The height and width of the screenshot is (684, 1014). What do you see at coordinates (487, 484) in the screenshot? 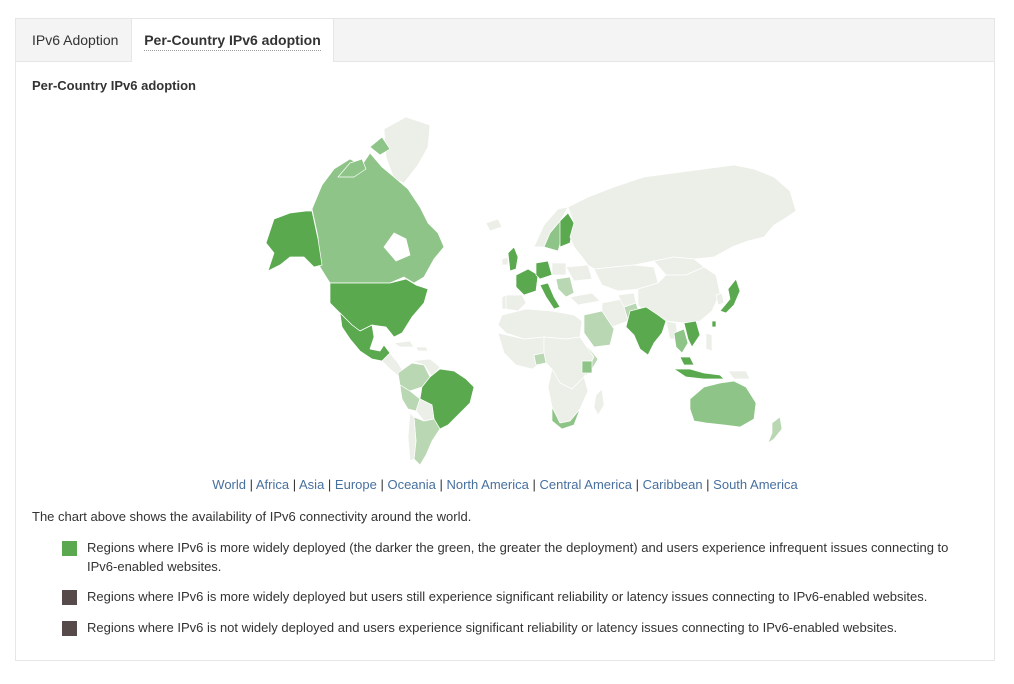
I see `region-link-north-america: North America` at bounding box center [487, 484].